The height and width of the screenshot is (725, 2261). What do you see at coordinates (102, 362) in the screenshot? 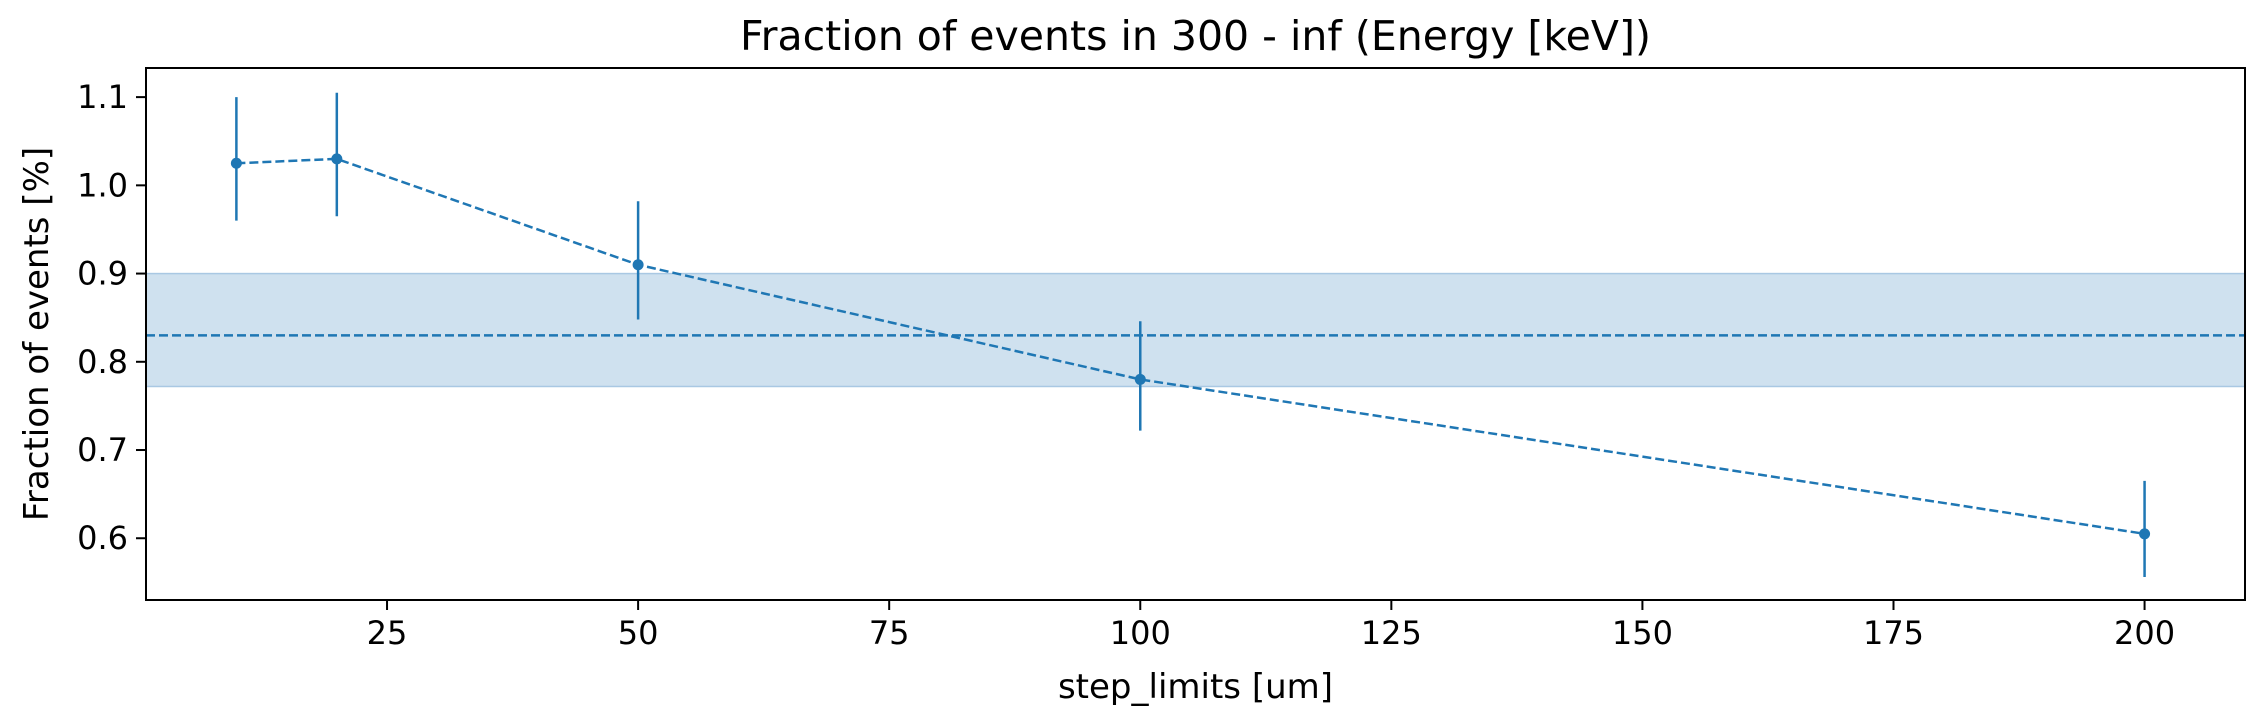
I see `y-tick-label: 0.8` at bounding box center [102, 362].